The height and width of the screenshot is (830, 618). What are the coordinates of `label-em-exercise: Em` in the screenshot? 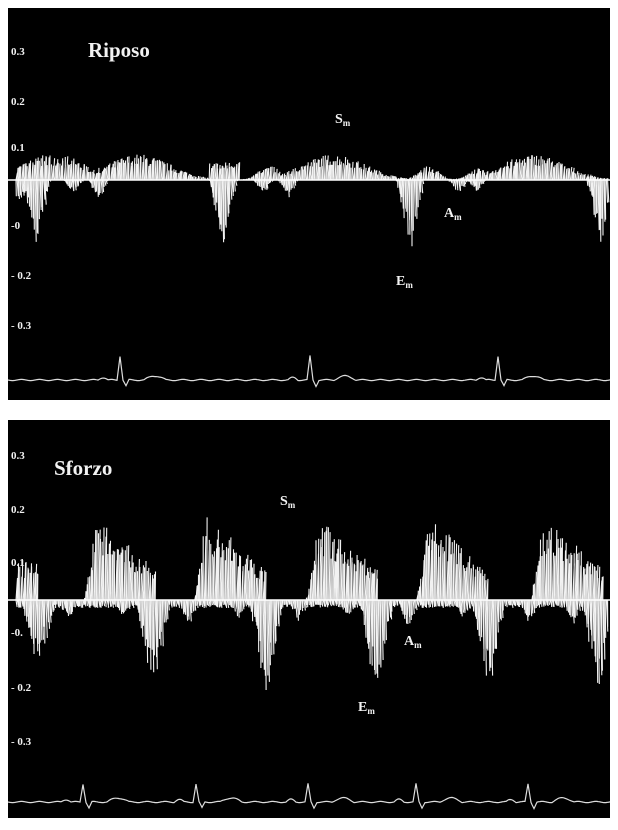 It's located at (366, 708).